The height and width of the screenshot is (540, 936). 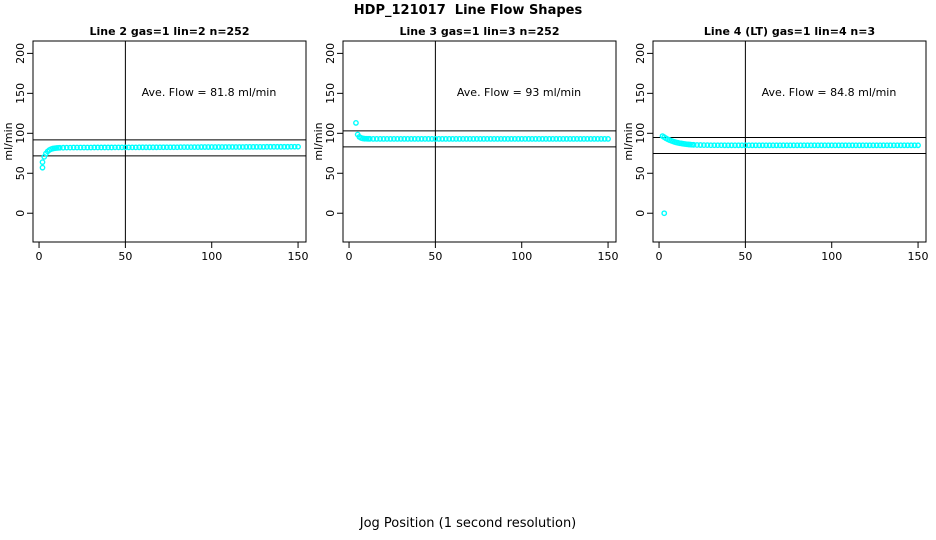 What do you see at coordinates (659, 256) in the screenshot?
I see `x-tick-label: 0` at bounding box center [659, 256].